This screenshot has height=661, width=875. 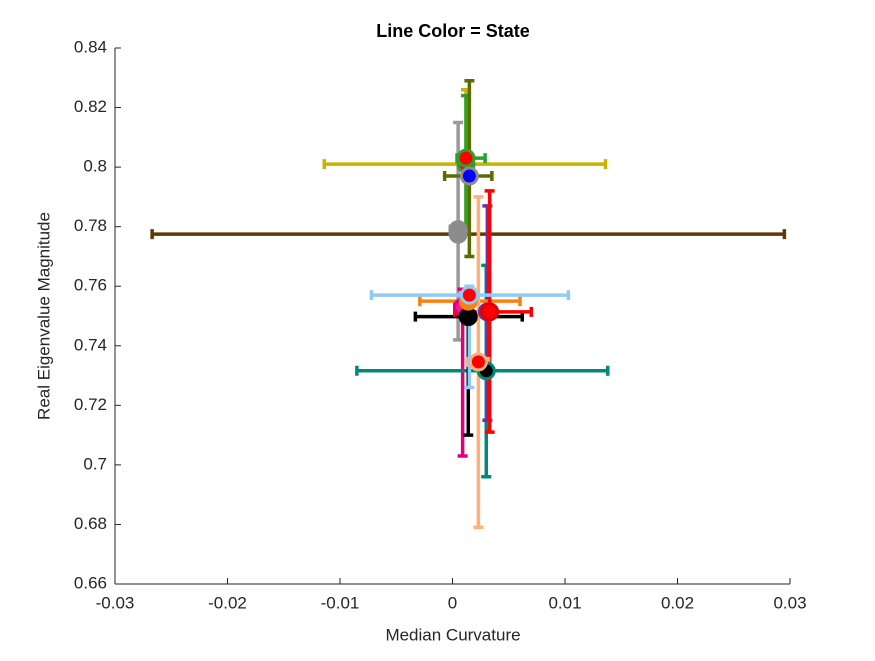 What do you see at coordinates (90, 523) in the screenshot?
I see `y-tick-label: 0.68` at bounding box center [90, 523].